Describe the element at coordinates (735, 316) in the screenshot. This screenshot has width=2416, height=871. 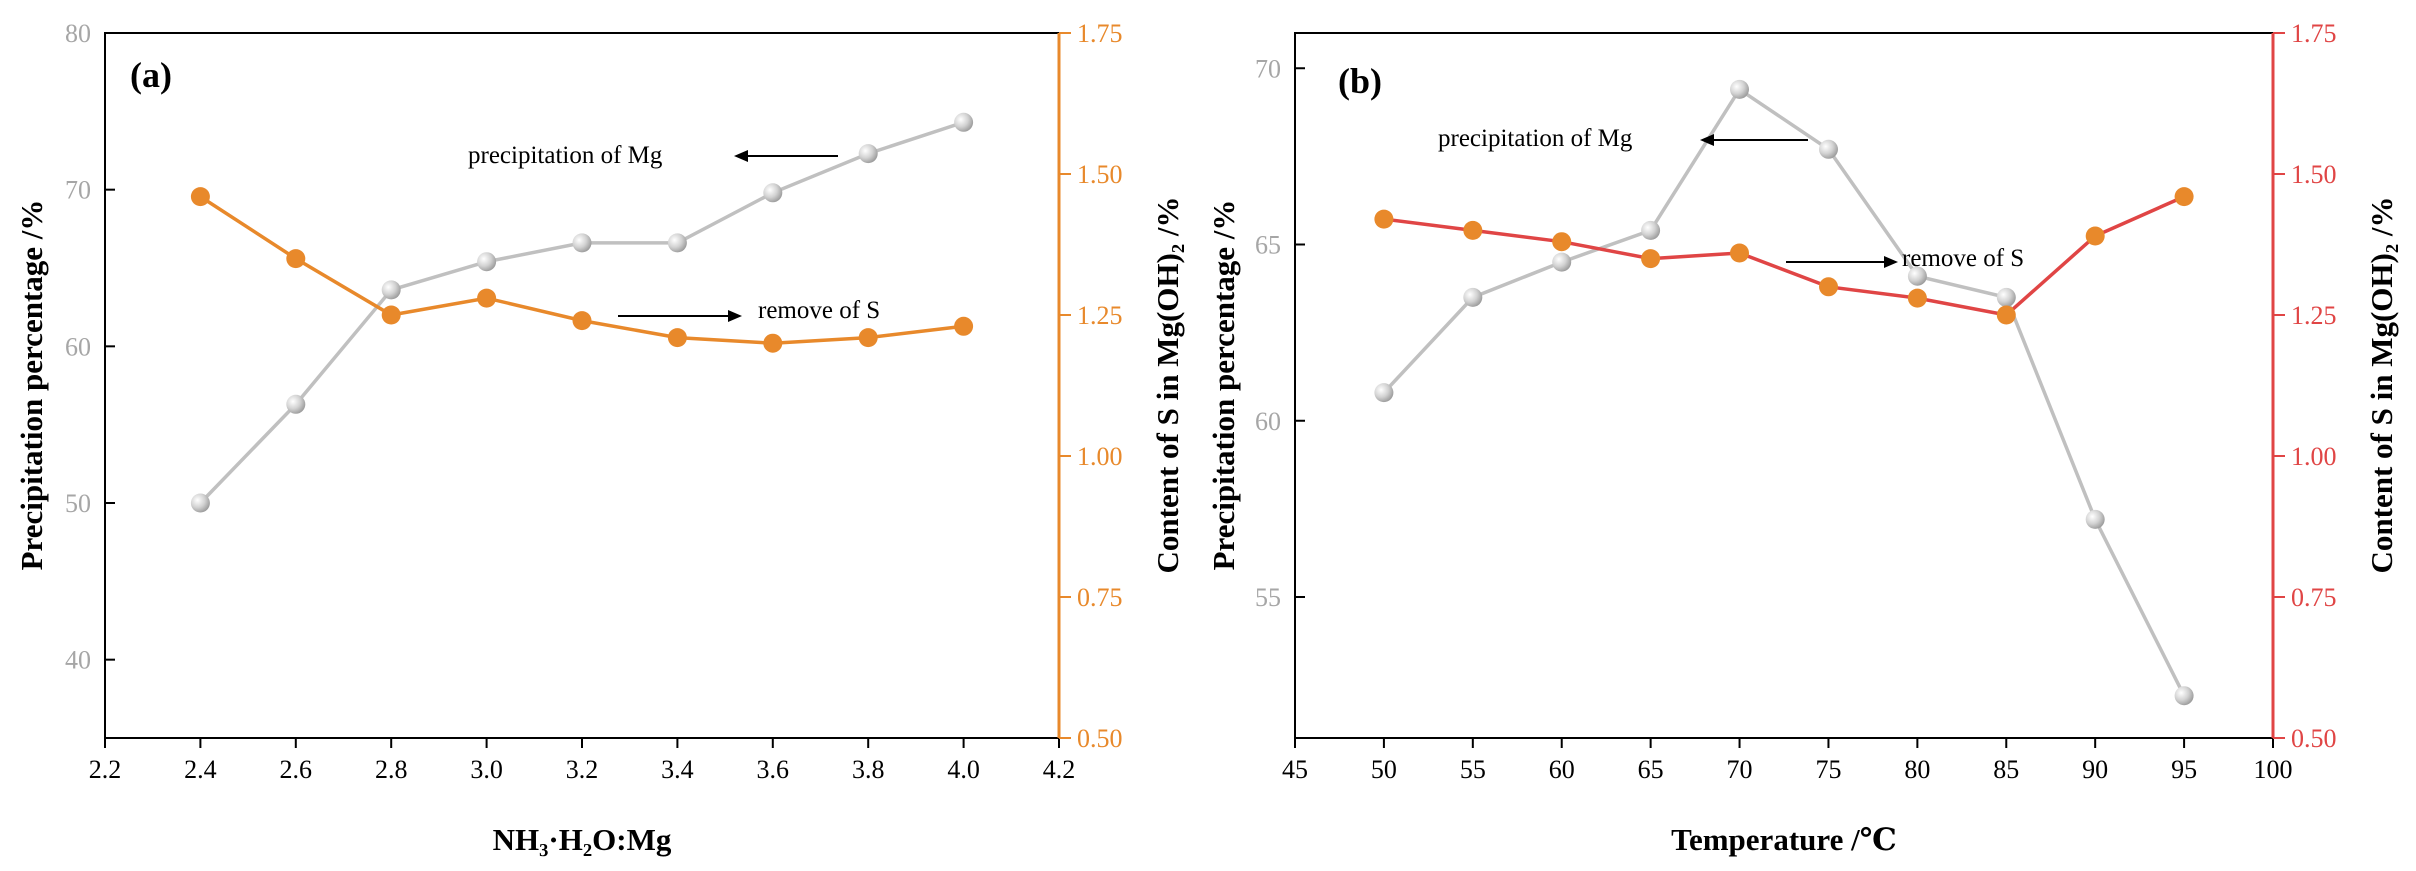
I see `panel-a-annotation-s-arrowhead` at that location.